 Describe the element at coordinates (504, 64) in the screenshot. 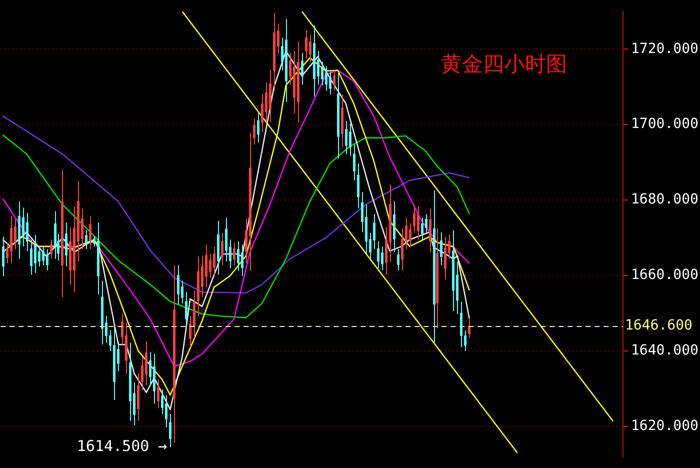

I see `text: 黄金四小时图` at that location.